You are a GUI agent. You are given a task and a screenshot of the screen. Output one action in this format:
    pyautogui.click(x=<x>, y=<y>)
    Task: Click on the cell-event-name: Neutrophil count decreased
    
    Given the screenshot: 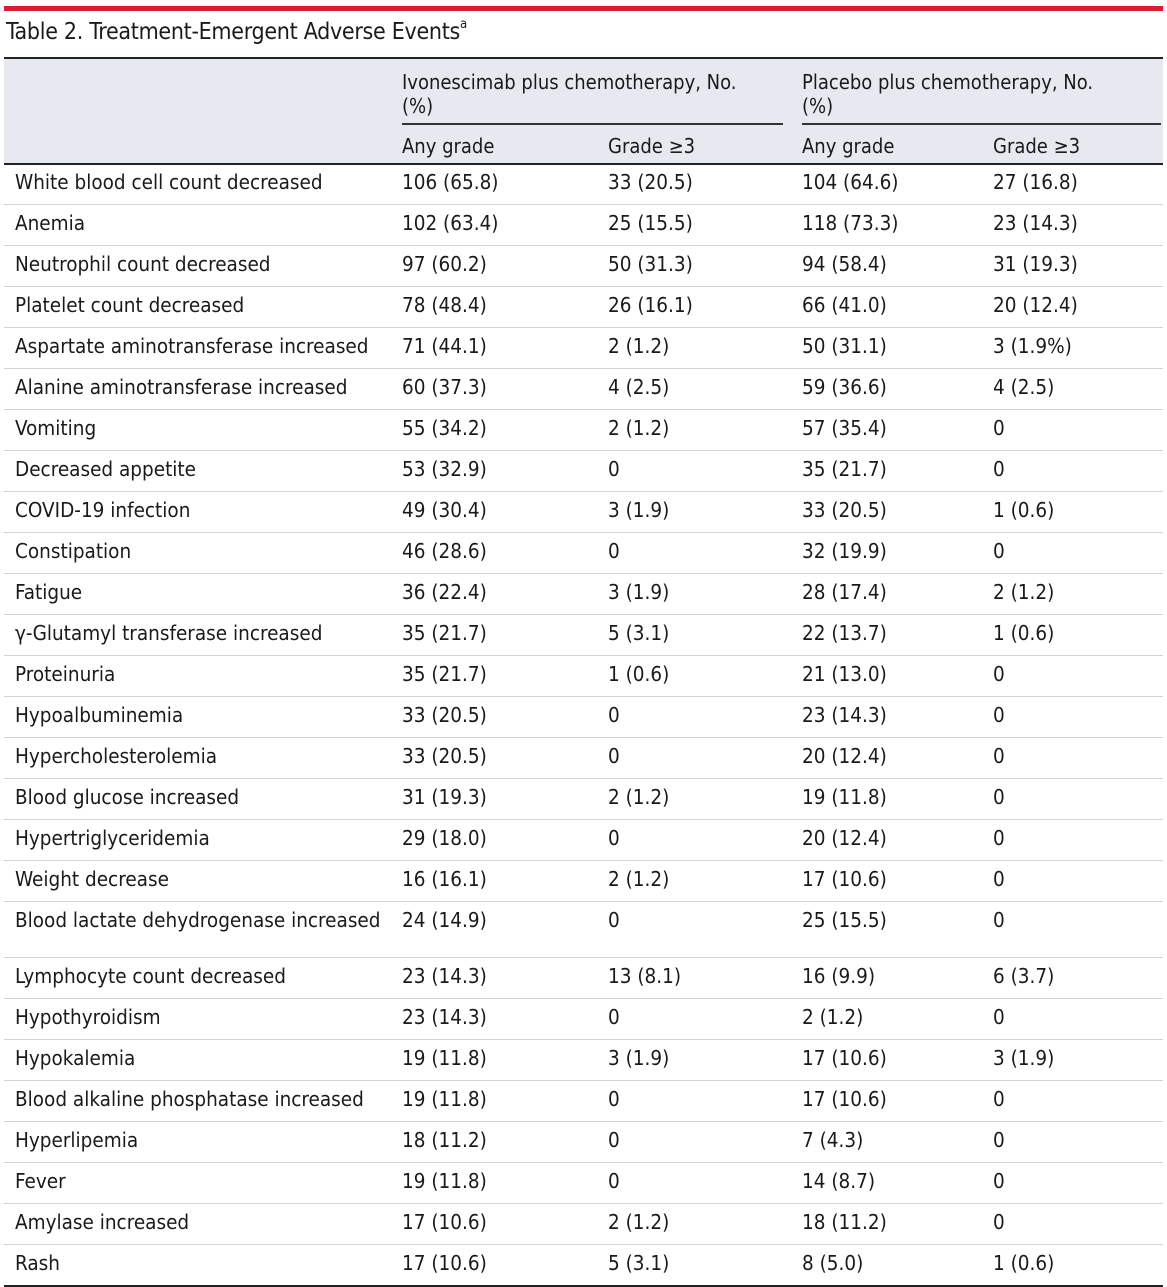 What is the action you would take?
    pyautogui.click(x=143, y=264)
    